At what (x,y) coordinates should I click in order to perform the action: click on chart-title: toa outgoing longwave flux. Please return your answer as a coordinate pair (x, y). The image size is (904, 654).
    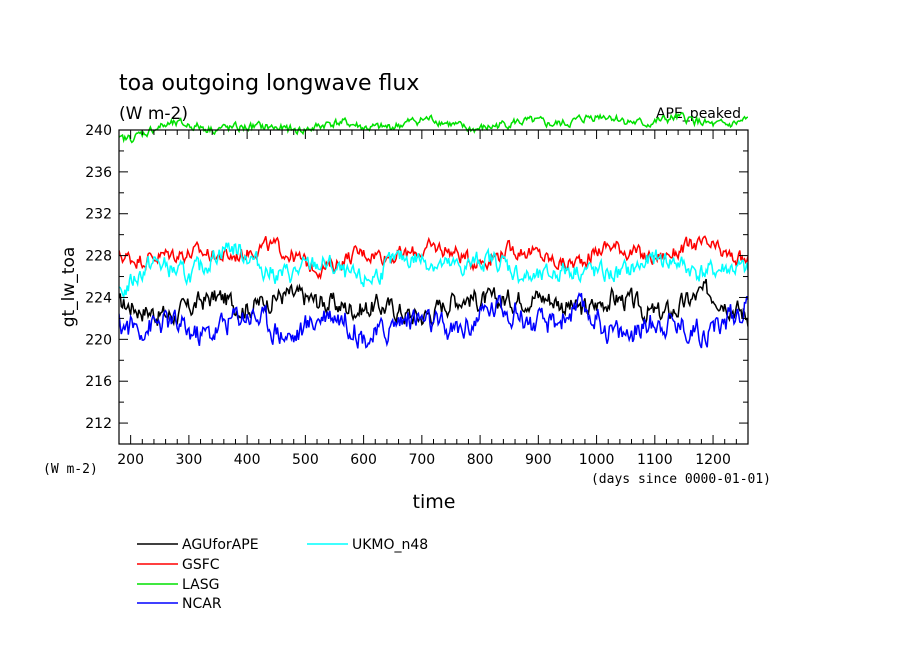
    Looking at the image, I should click on (269, 83).